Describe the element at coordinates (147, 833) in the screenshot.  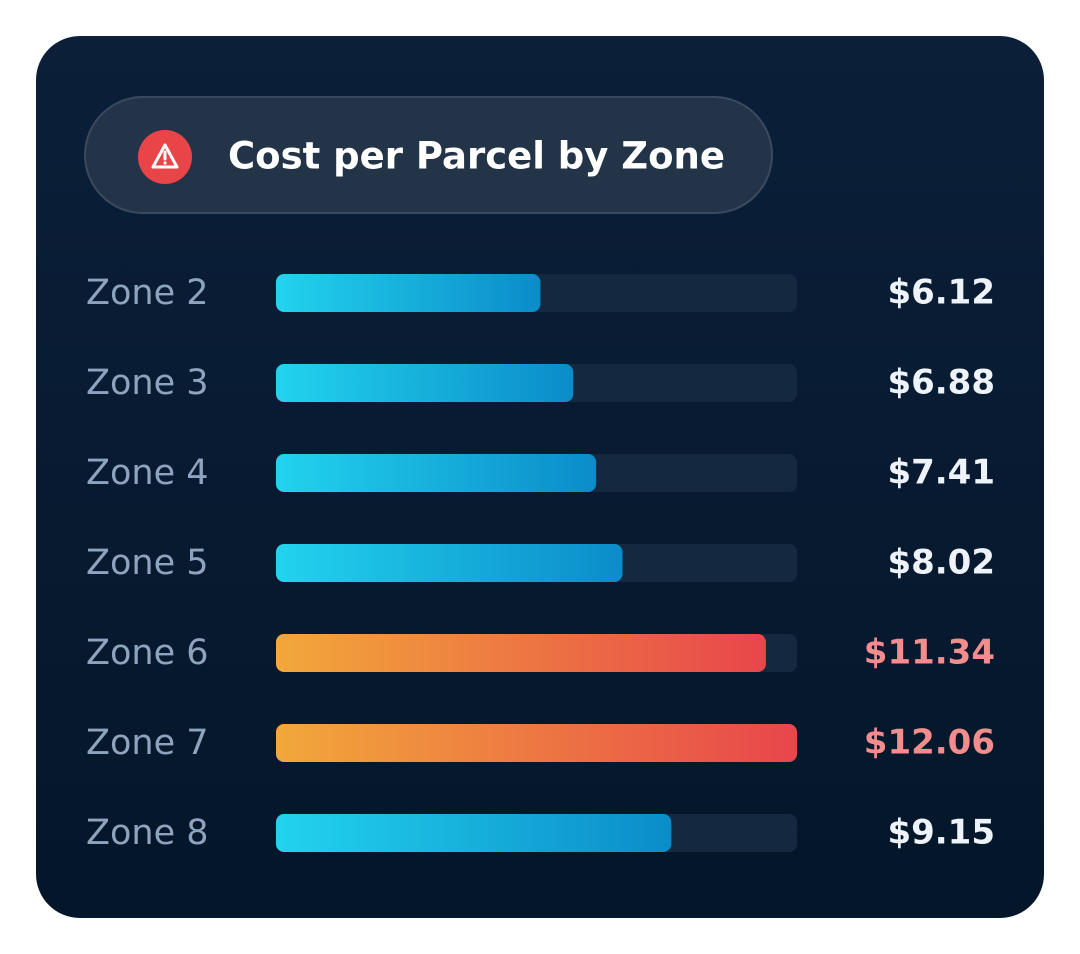
I see `category-label: Zone 8` at that location.